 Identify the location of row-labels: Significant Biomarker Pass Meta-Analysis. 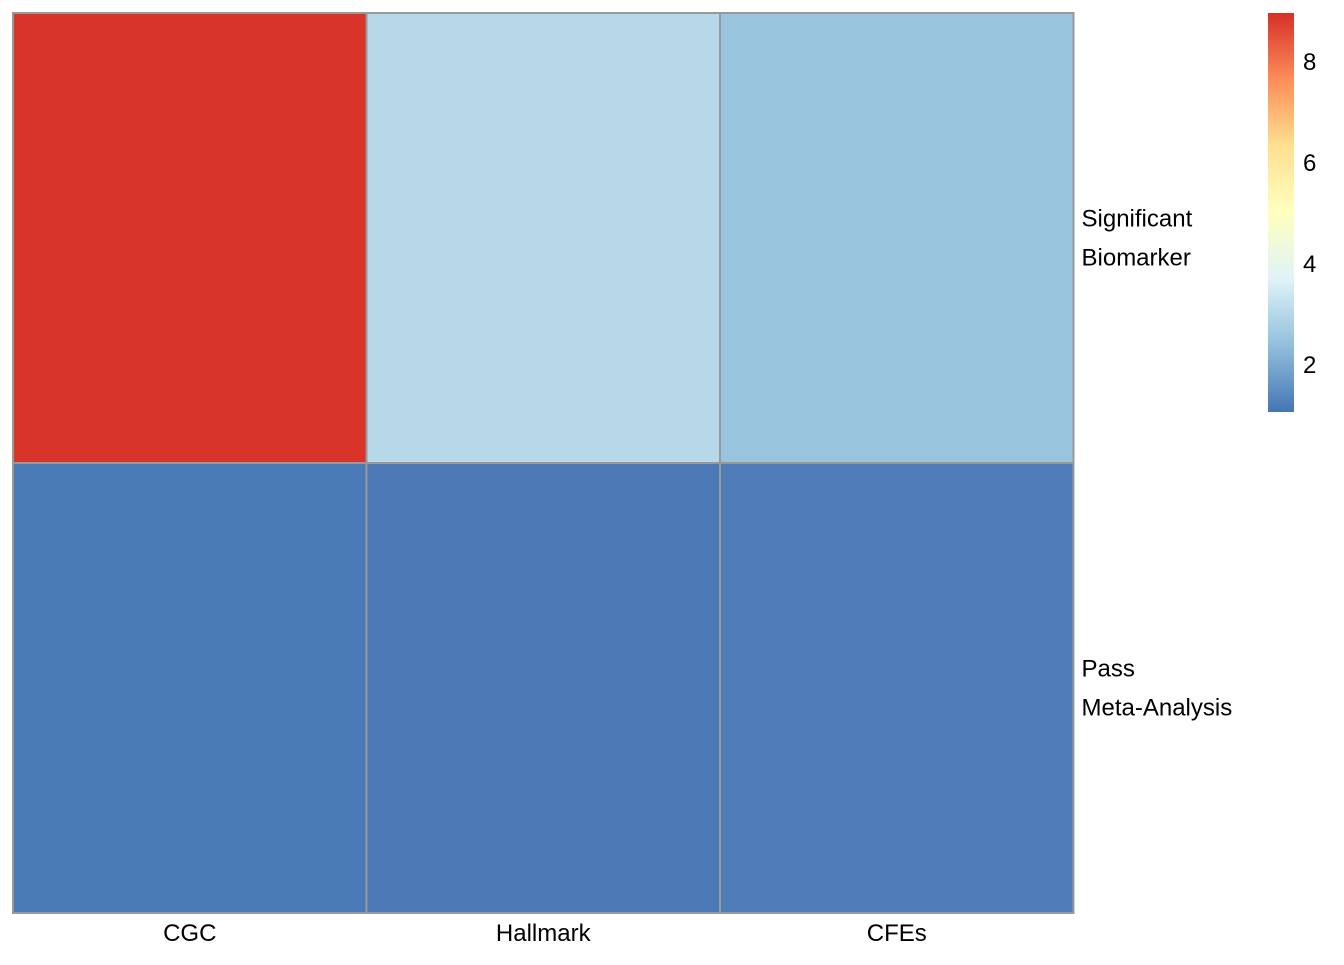
(1157, 464).